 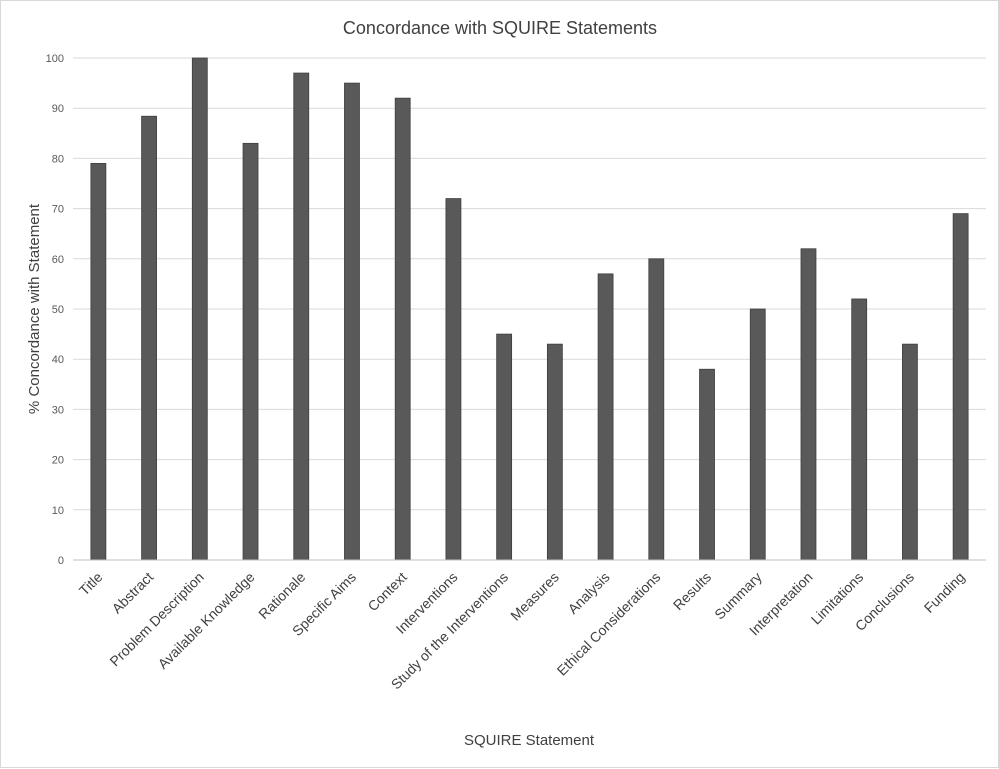 What do you see at coordinates (156, 619) in the screenshot?
I see `x-category-label: Problem Description` at bounding box center [156, 619].